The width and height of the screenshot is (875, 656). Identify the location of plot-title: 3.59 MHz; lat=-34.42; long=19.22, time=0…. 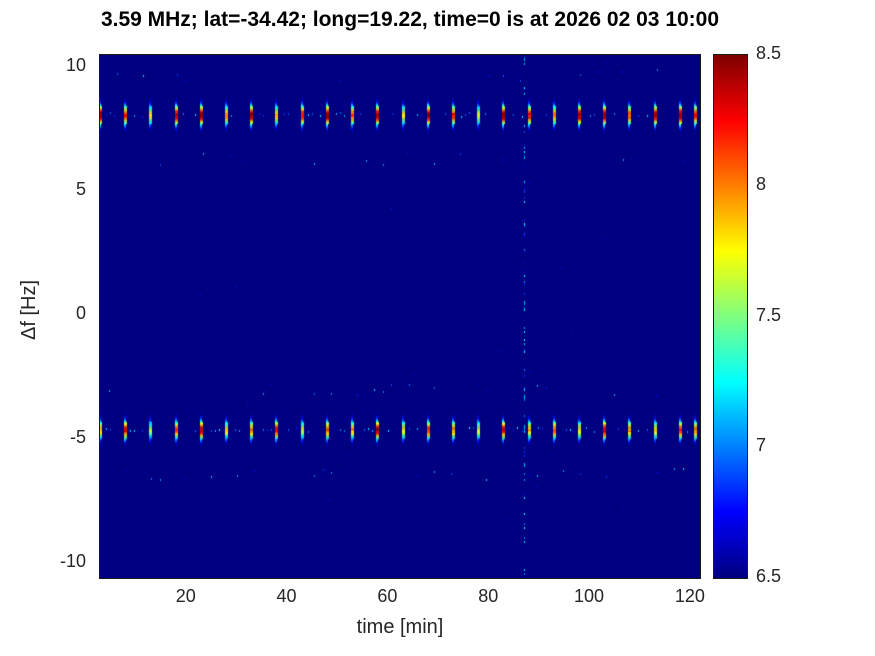
(410, 19).